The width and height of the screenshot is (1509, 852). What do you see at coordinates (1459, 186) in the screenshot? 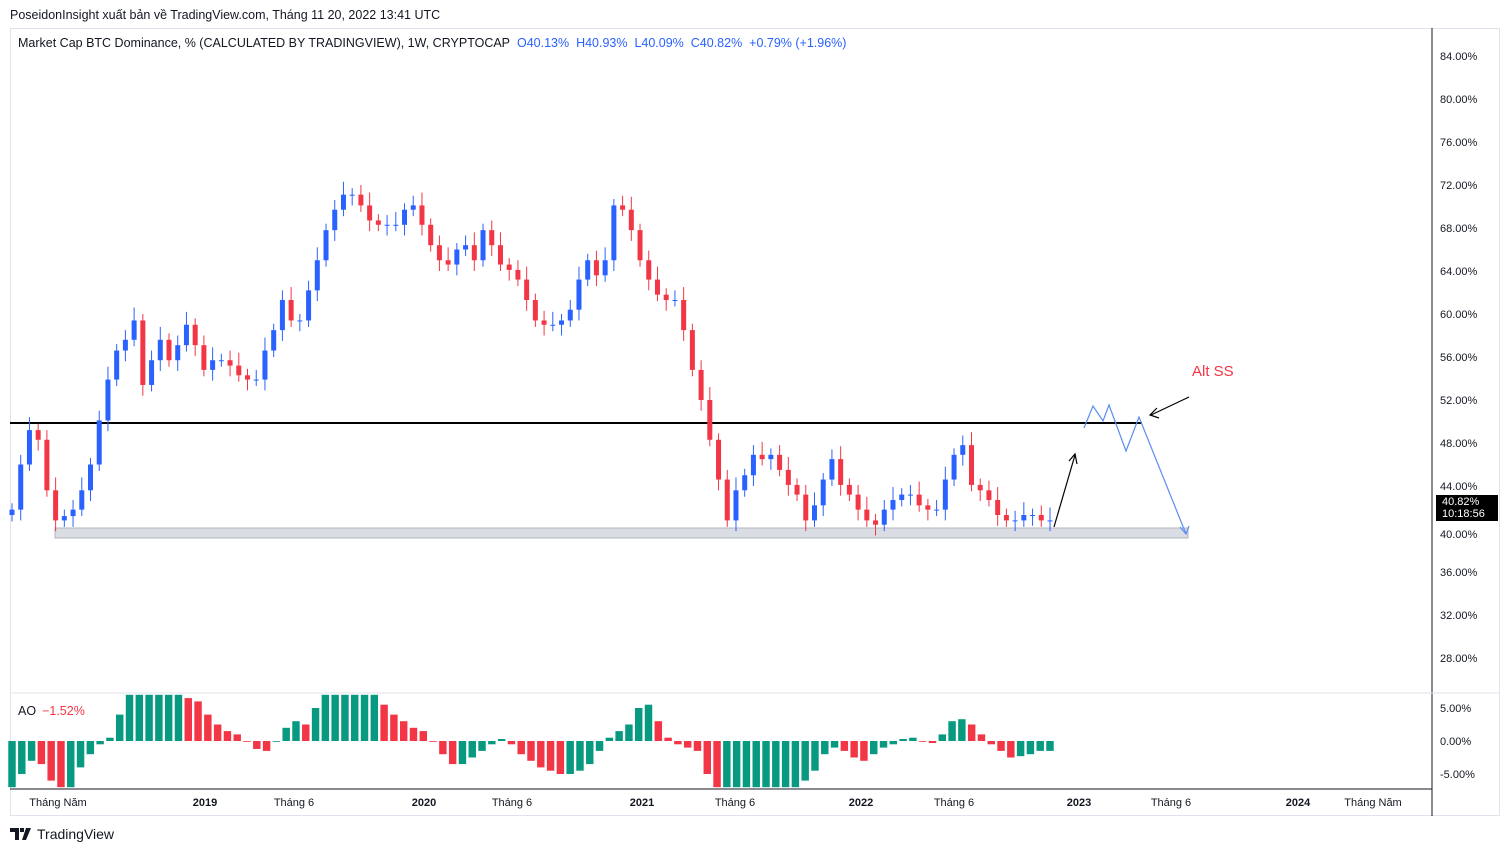
I see `price-tick-label: 72.00%` at bounding box center [1459, 186].